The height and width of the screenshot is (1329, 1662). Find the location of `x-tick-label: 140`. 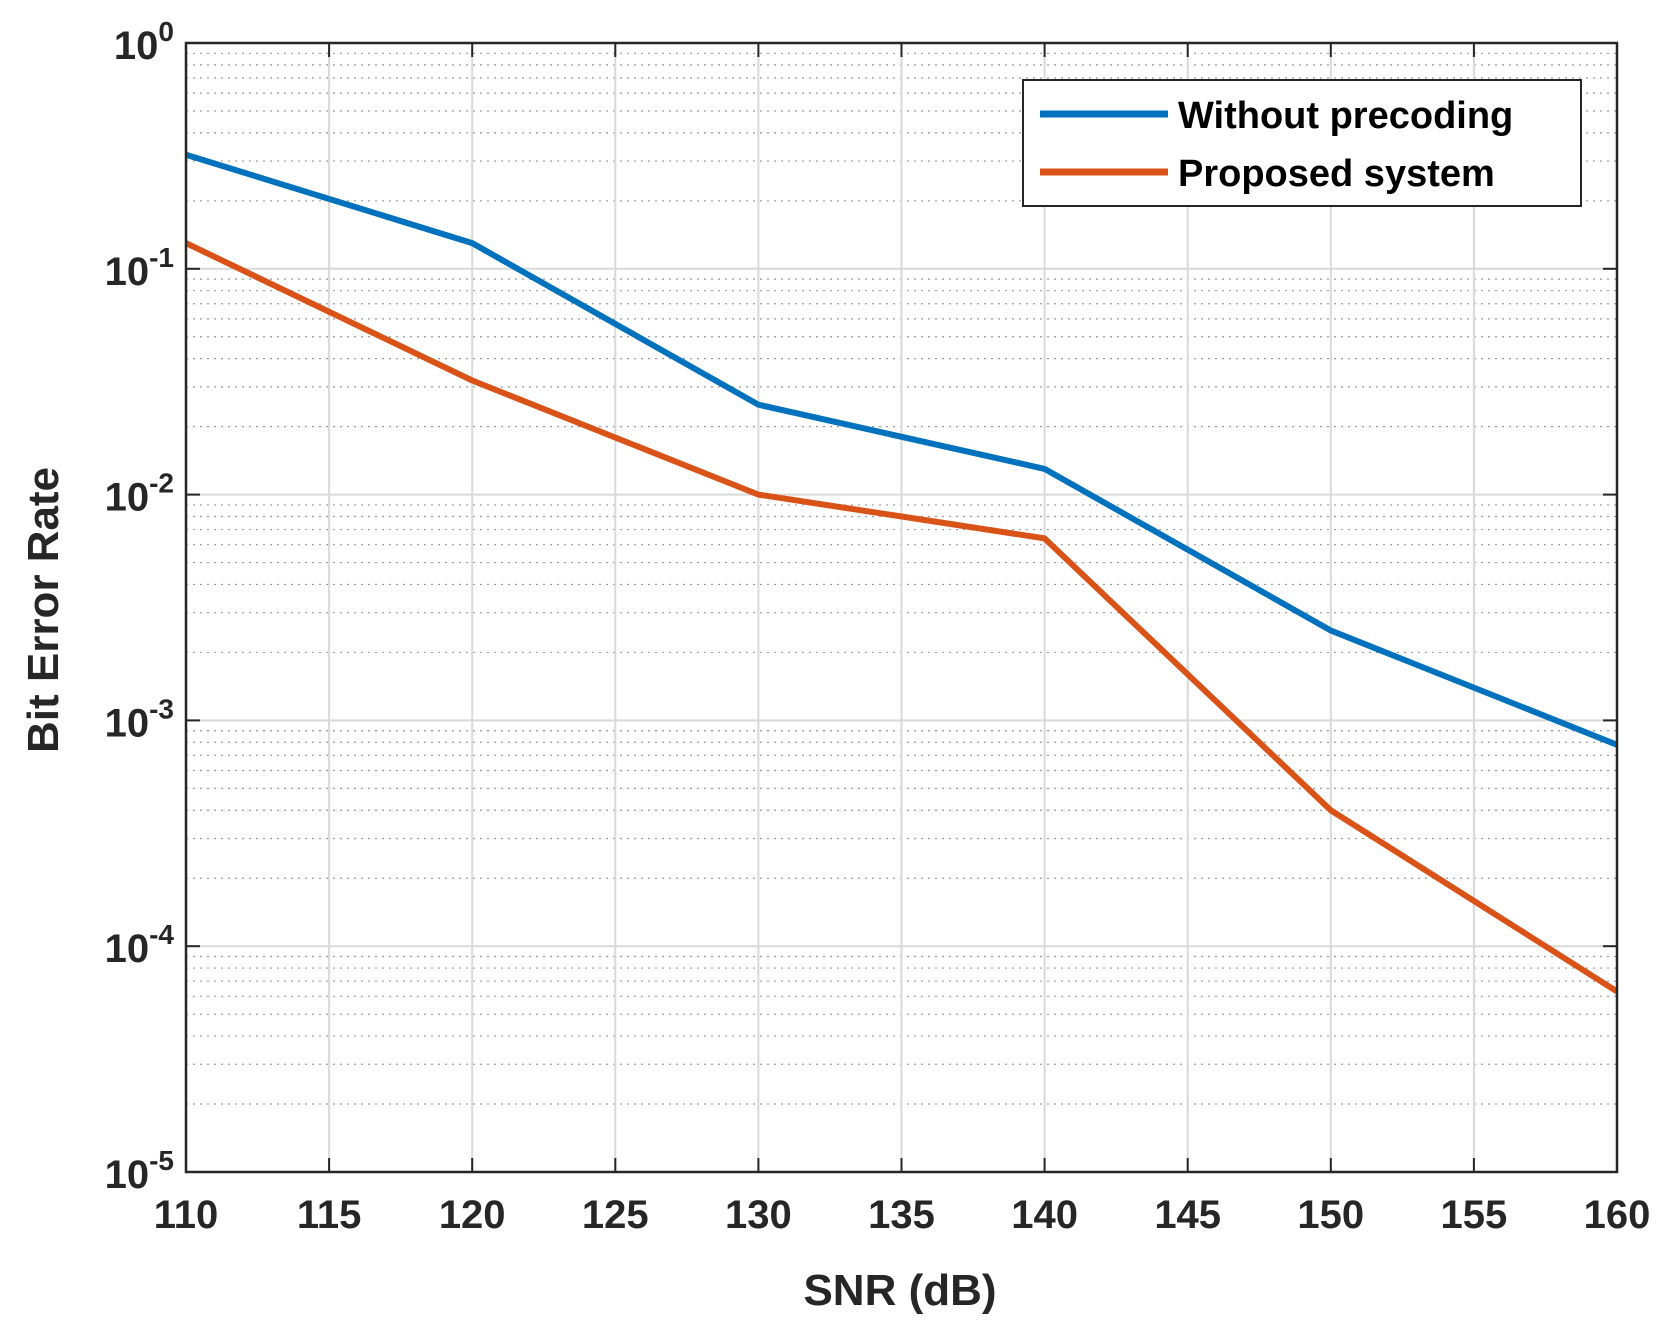

x-tick-label: 140 is located at coordinates (1044, 1215).